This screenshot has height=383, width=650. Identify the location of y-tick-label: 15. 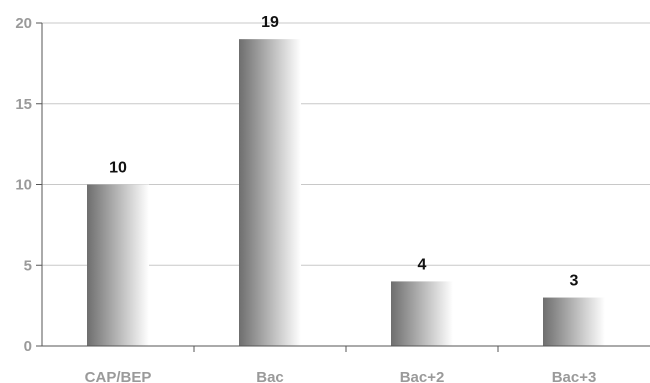
(23, 104).